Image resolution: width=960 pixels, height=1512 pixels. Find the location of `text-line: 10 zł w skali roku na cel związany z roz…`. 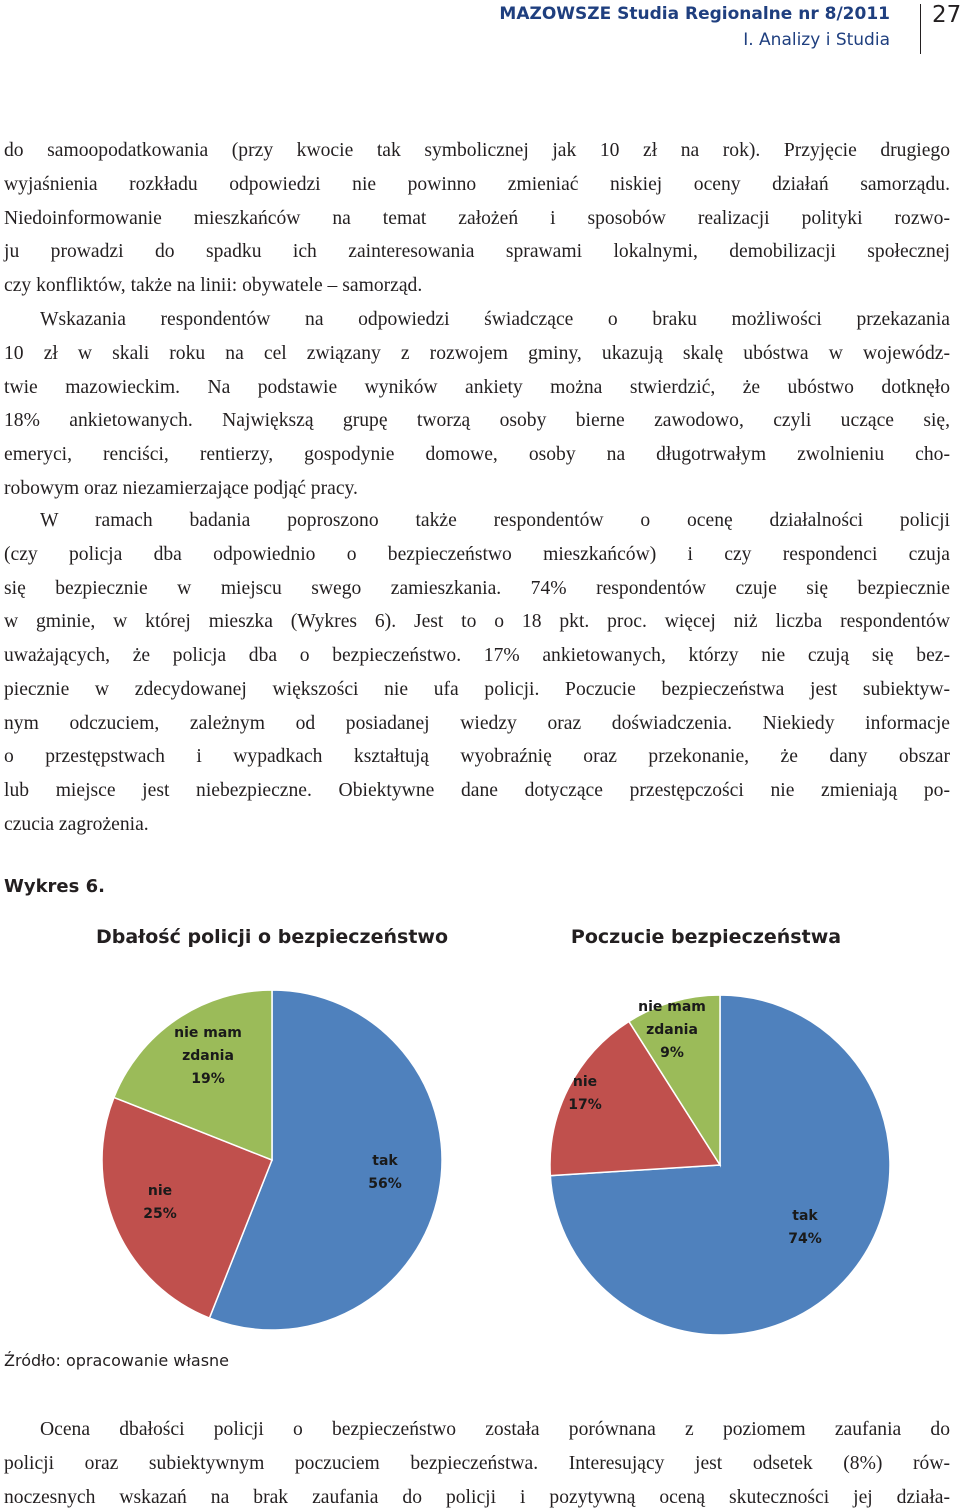

text-line: 10 zł w skali roku na cel związany z roz… is located at coordinates (477, 353).